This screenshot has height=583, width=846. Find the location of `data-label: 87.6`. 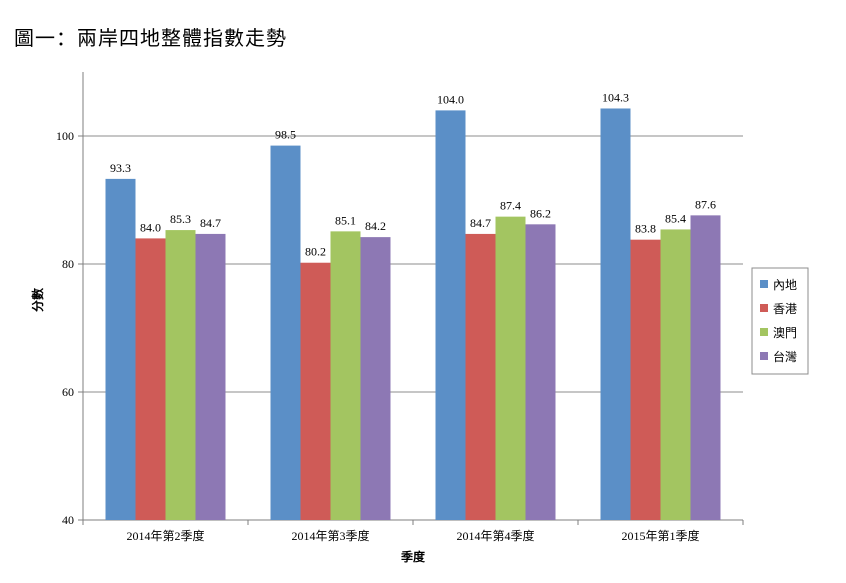

data-label: 87.6 is located at coordinates (705, 204).